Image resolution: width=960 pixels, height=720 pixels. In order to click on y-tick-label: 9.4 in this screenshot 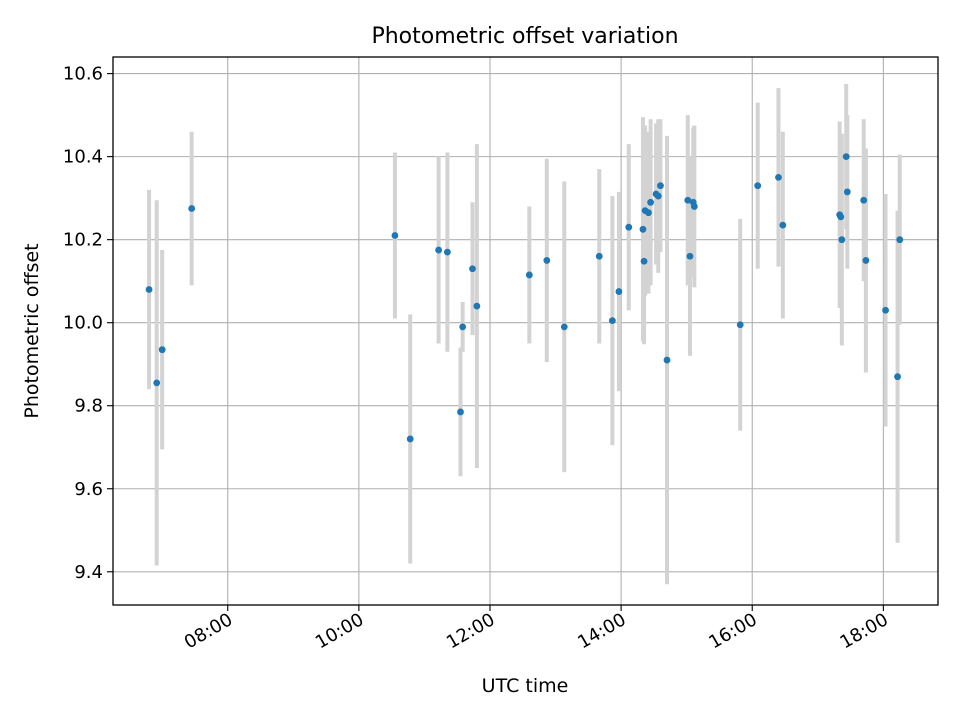, I will do `click(88, 572)`.